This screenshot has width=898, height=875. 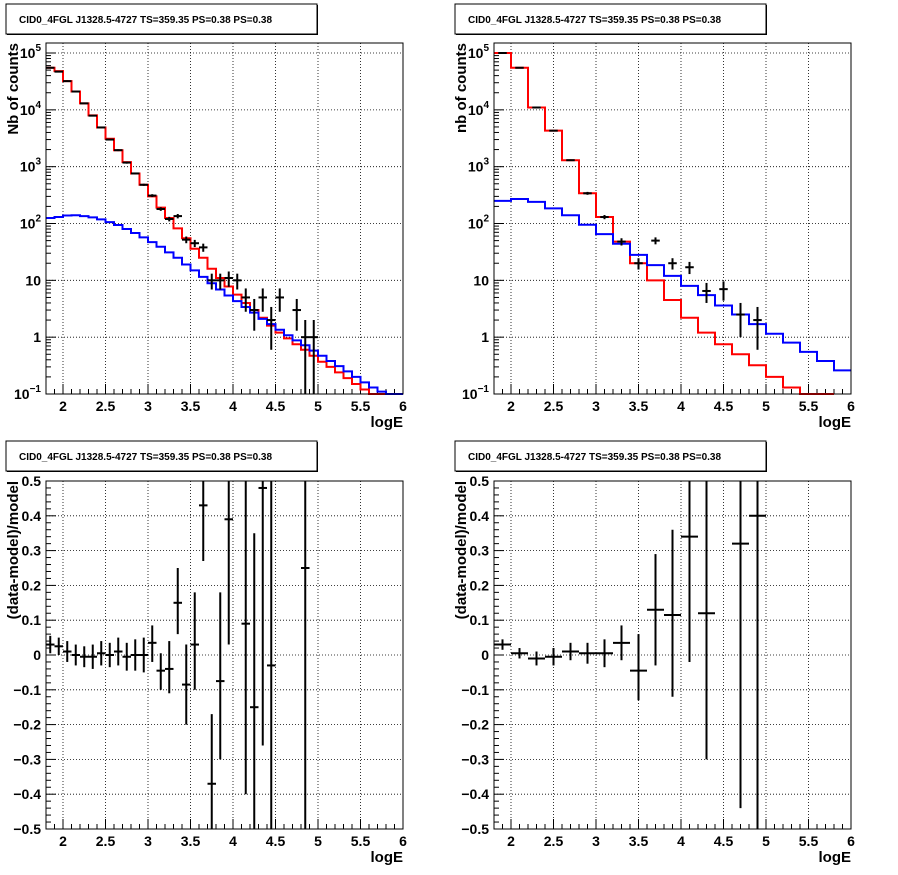 What do you see at coordinates (13, 89) in the screenshot?
I see `y-axis-label: Nb of counts` at bounding box center [13, 89].